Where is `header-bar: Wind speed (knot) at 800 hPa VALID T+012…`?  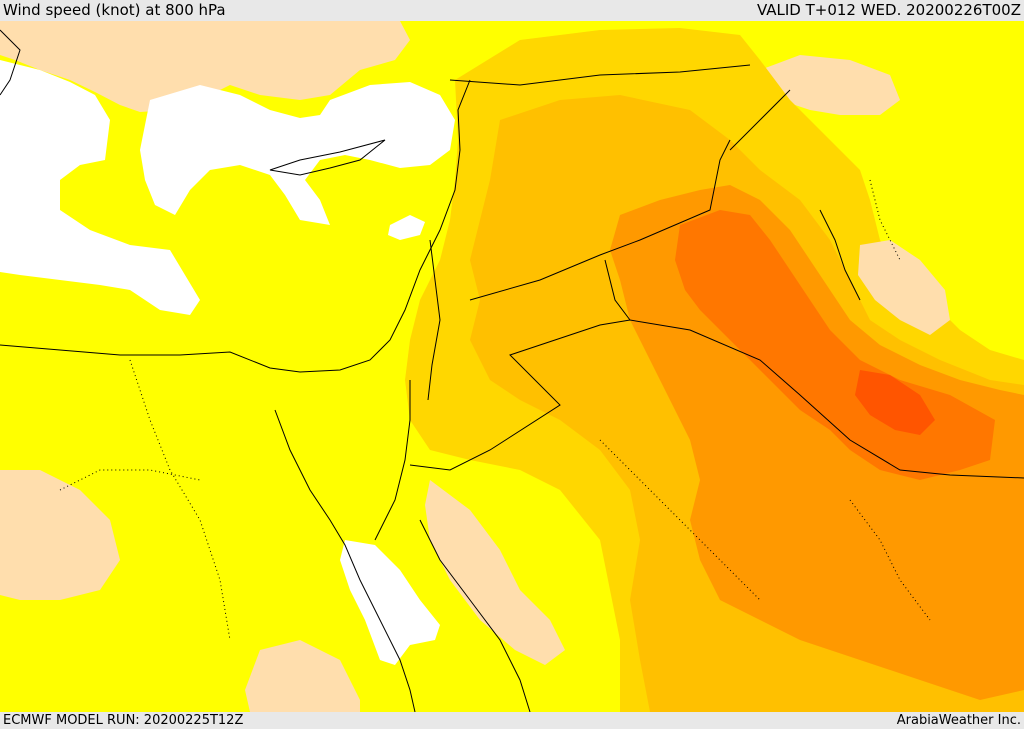 header-bar: Wind speed (knot) at 800 hPa VALID T+012… is located at coordinates (512, 10).